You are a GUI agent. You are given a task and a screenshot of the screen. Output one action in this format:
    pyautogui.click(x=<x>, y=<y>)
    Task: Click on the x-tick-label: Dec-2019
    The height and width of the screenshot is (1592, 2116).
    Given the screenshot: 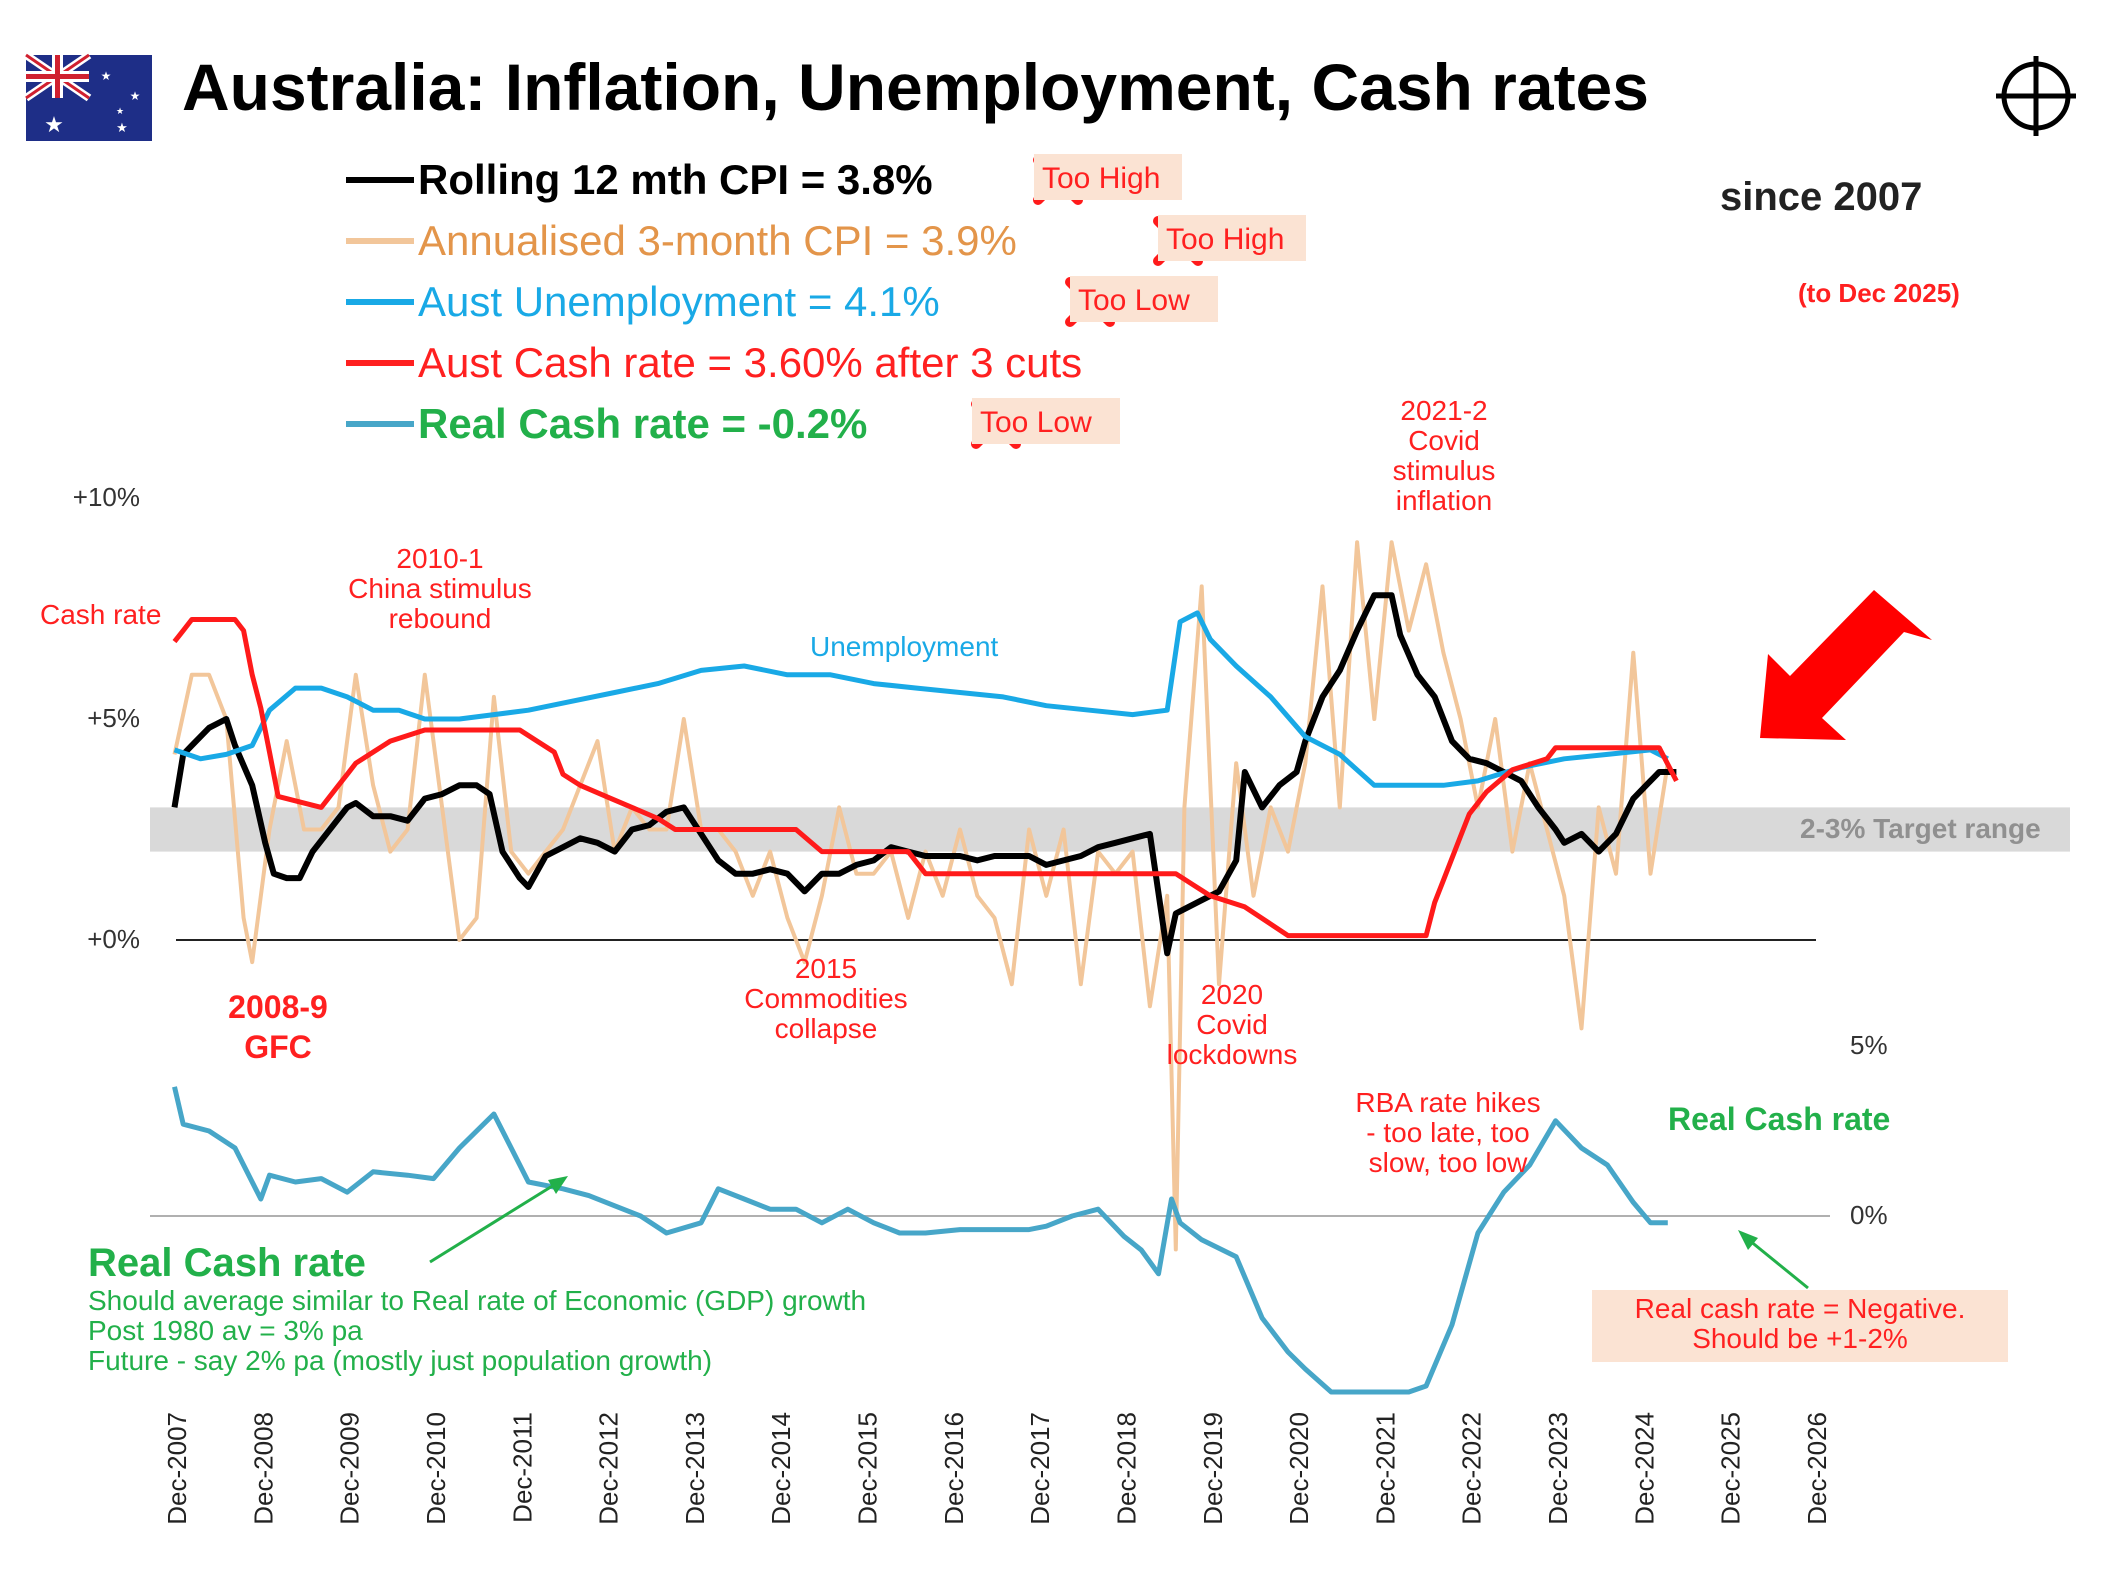 What is the action you would take?
    pyautogui.click(x=1213, y=1468)
    